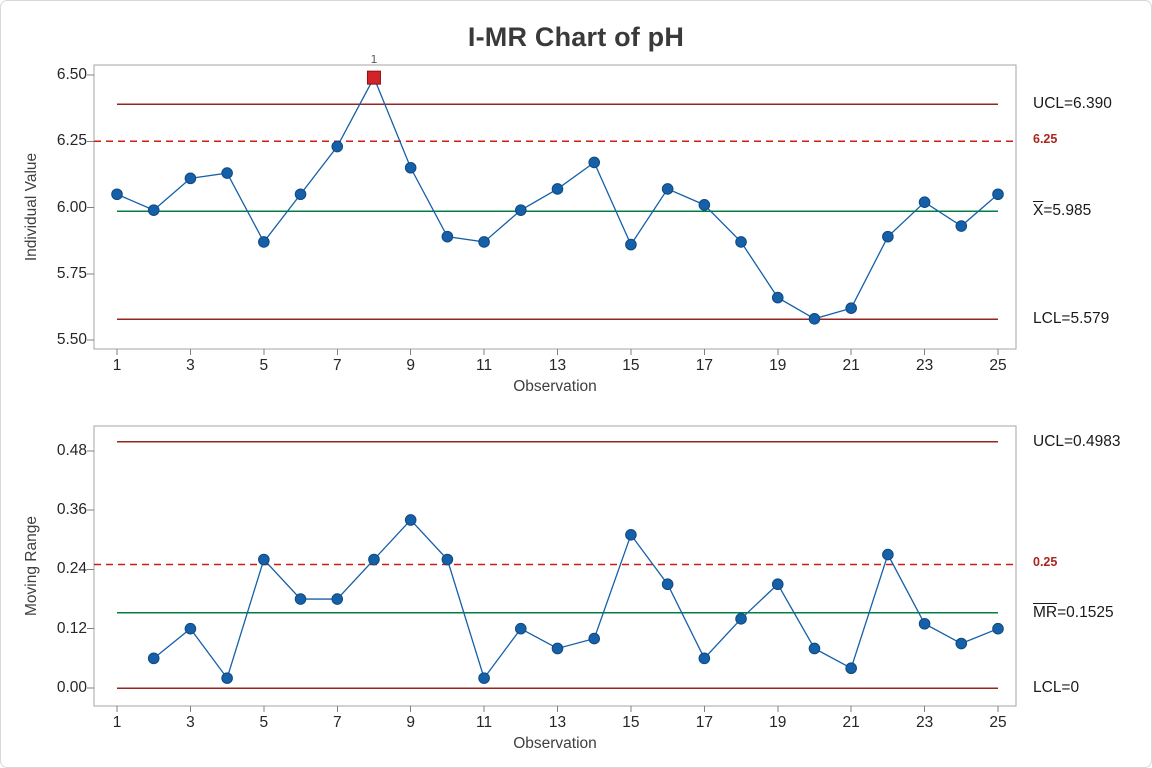 The width and height of the screenshot is (1152, 768). What do you see at coordinates (576, 37) in the screenshot?
I see `chart-title: I-MR Chart of pH` at bounding box center [576, 37].